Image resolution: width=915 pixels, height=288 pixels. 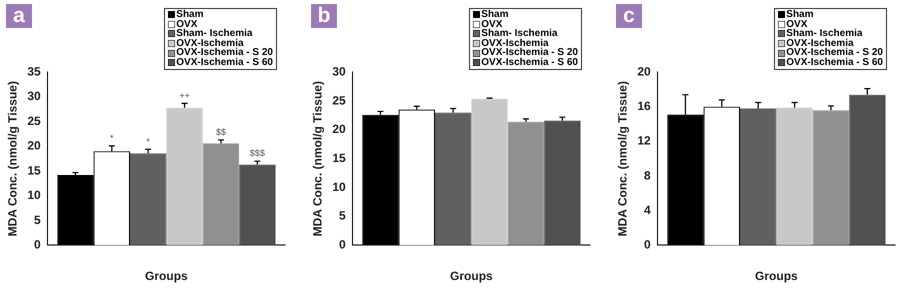 What do you see at coordinates (644, 141) in the screenshot?
I see `y-tick-label: 12` at bounding box center [644, 141].